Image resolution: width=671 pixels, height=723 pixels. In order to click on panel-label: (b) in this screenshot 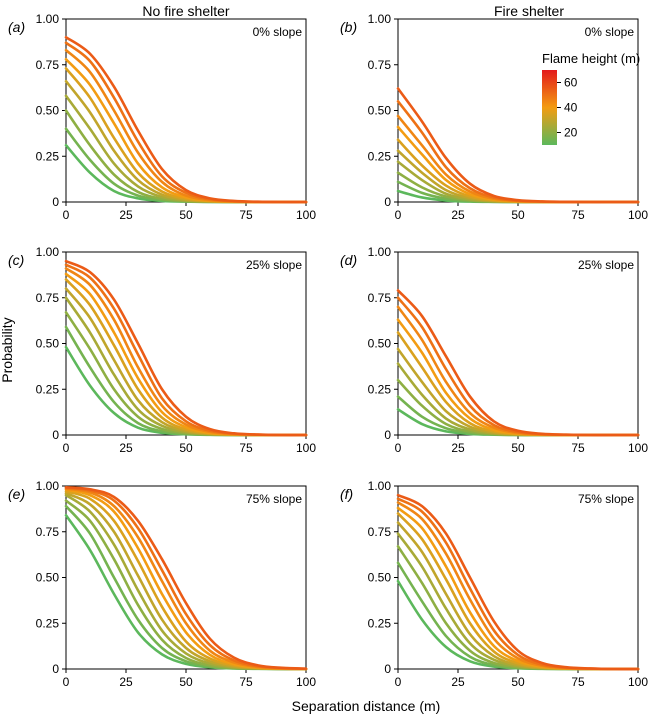, I will do `click(348, 27)`.